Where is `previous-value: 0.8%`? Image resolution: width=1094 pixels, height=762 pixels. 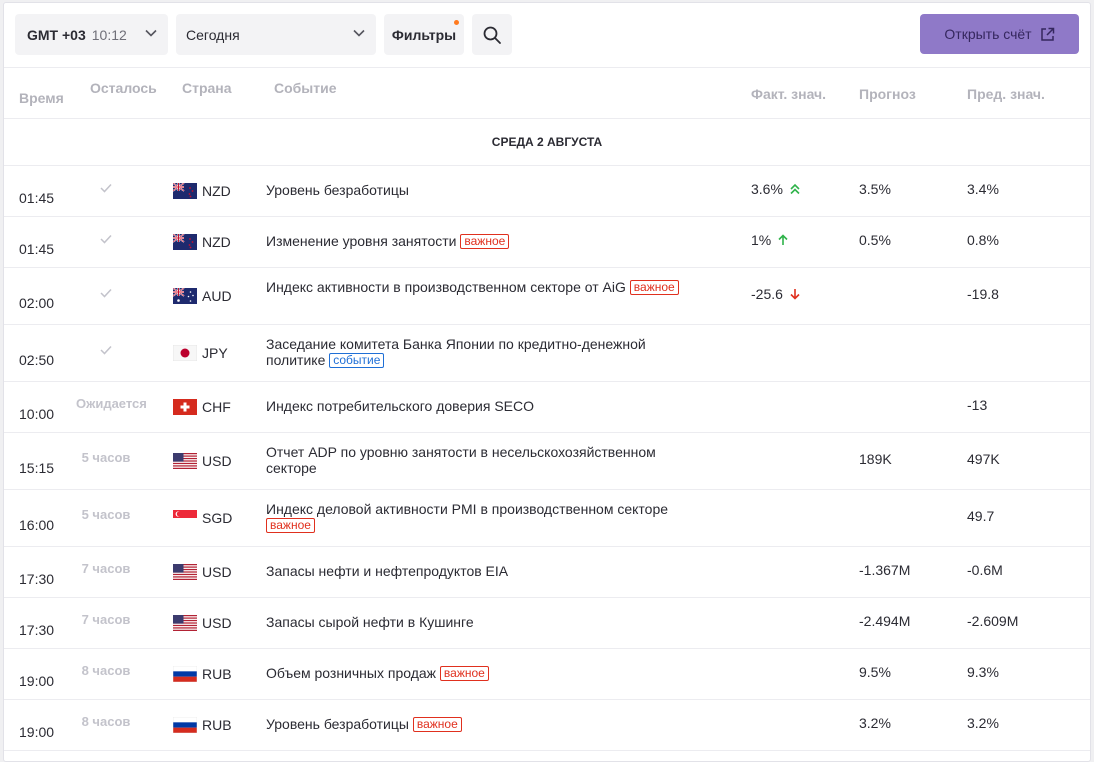 previous-value: 0.8% is located at coordinates (983, 240).